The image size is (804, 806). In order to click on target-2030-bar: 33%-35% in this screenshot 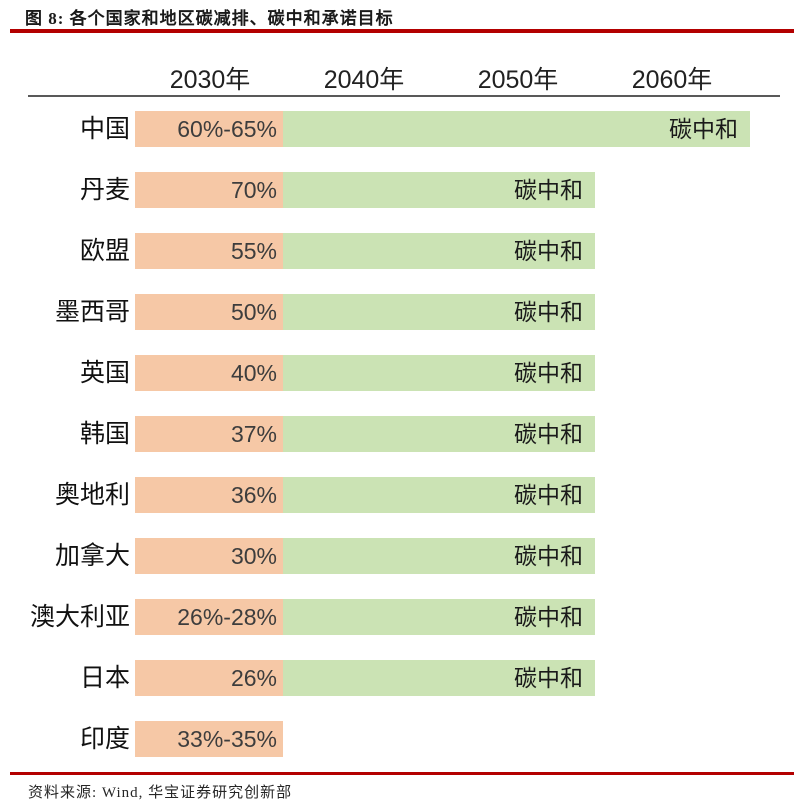, I will do `click(209, 739)`.